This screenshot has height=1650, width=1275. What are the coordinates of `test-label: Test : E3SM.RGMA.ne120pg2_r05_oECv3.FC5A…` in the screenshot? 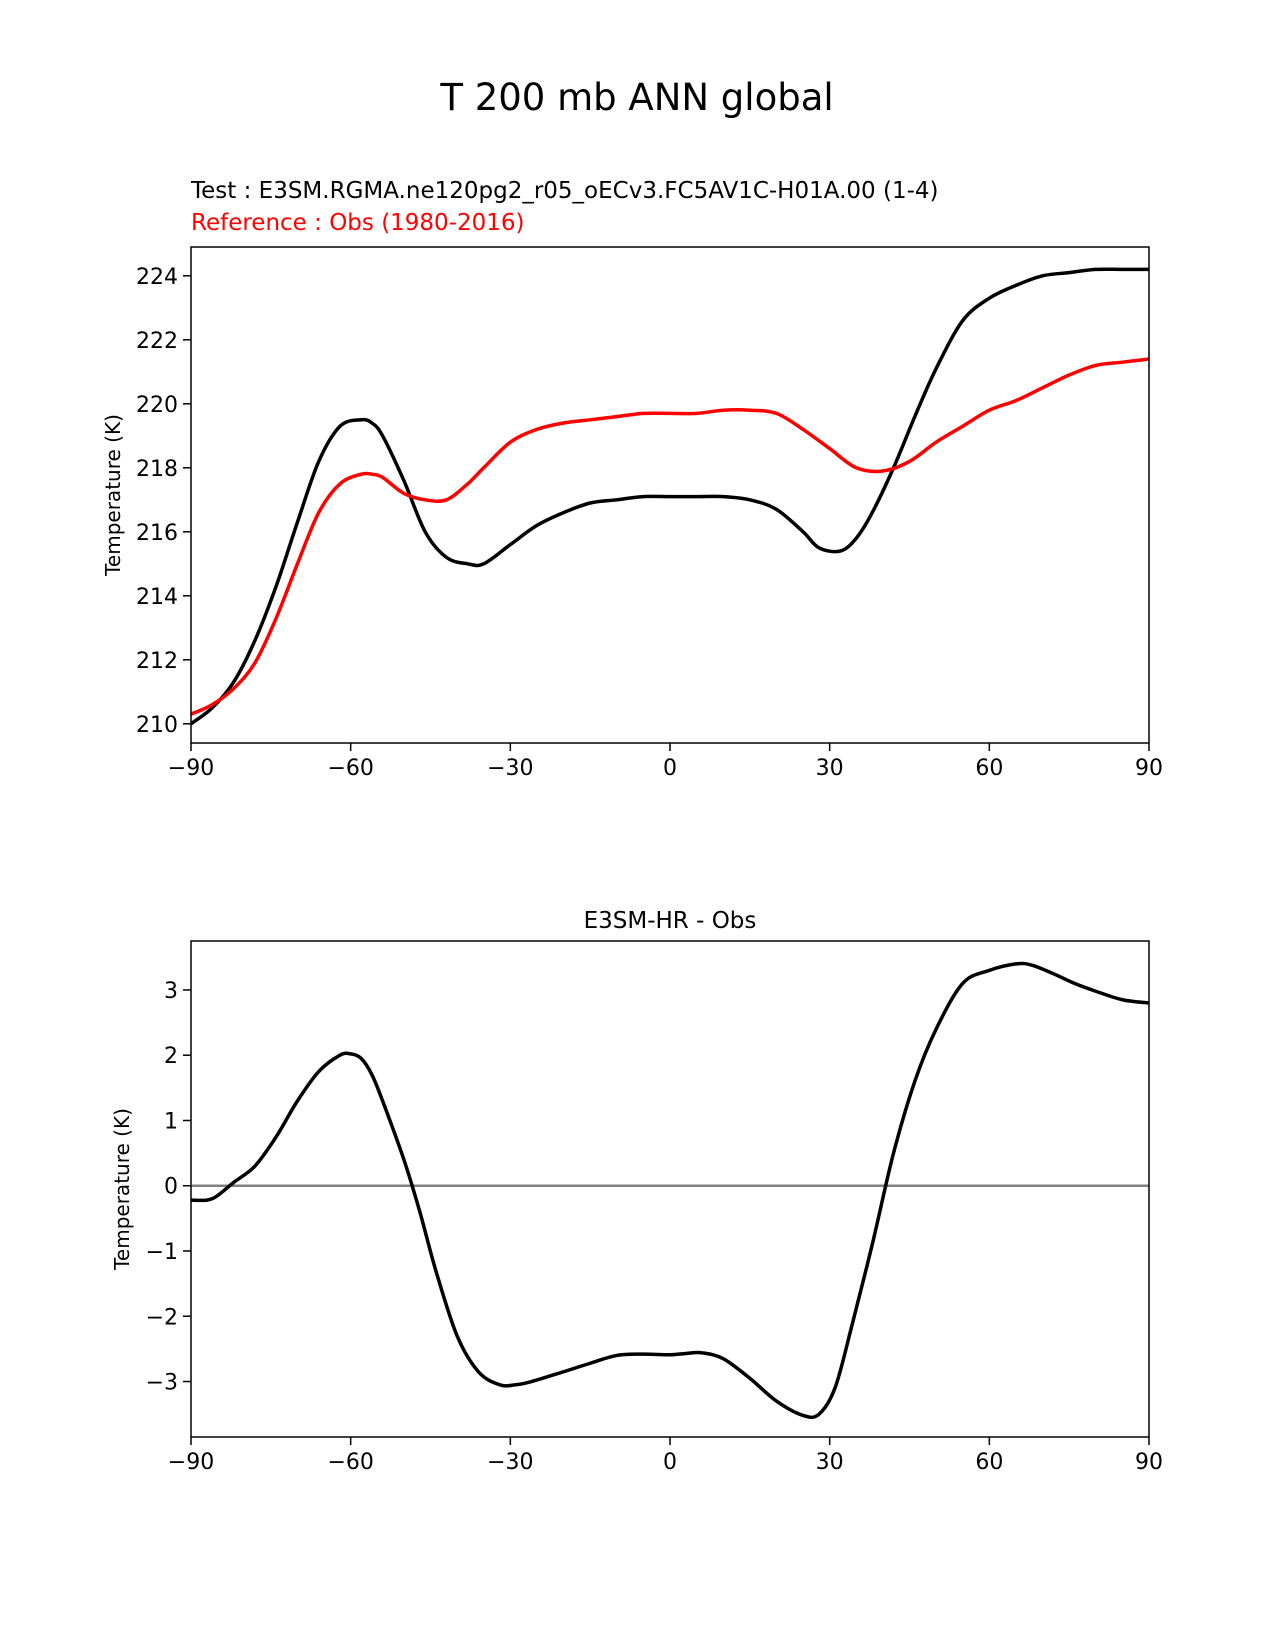 It's located at (564, 191).